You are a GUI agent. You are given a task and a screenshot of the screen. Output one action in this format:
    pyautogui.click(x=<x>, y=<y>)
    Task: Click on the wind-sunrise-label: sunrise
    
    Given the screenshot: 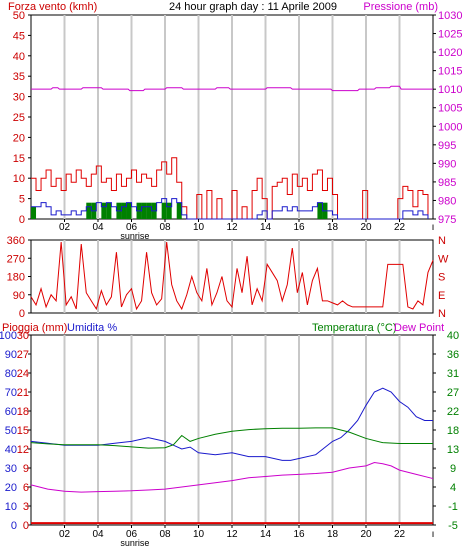 What is the action you would take?
    pyautogui.click(x=134, y=236)
    